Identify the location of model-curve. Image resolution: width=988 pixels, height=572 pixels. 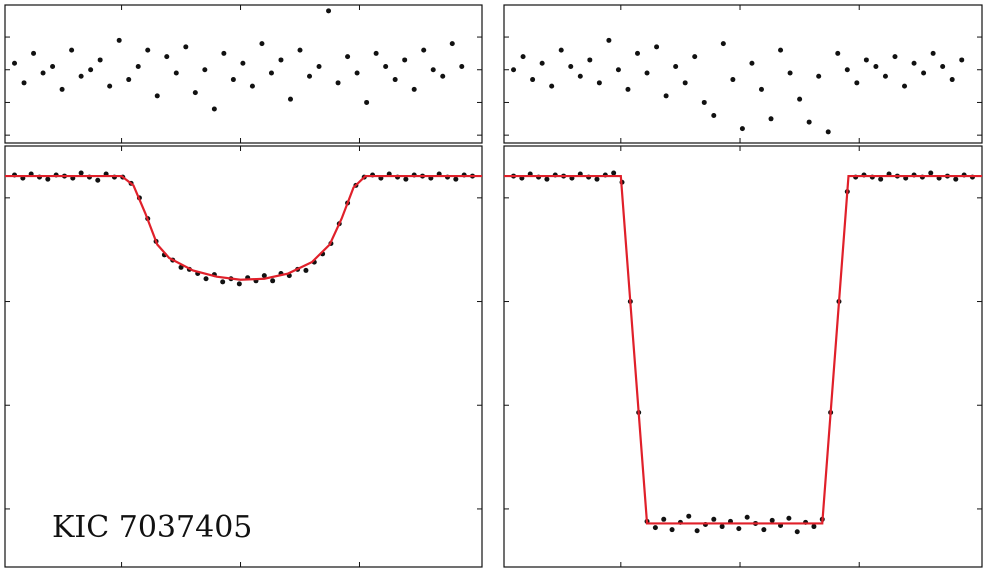
(243, 227).